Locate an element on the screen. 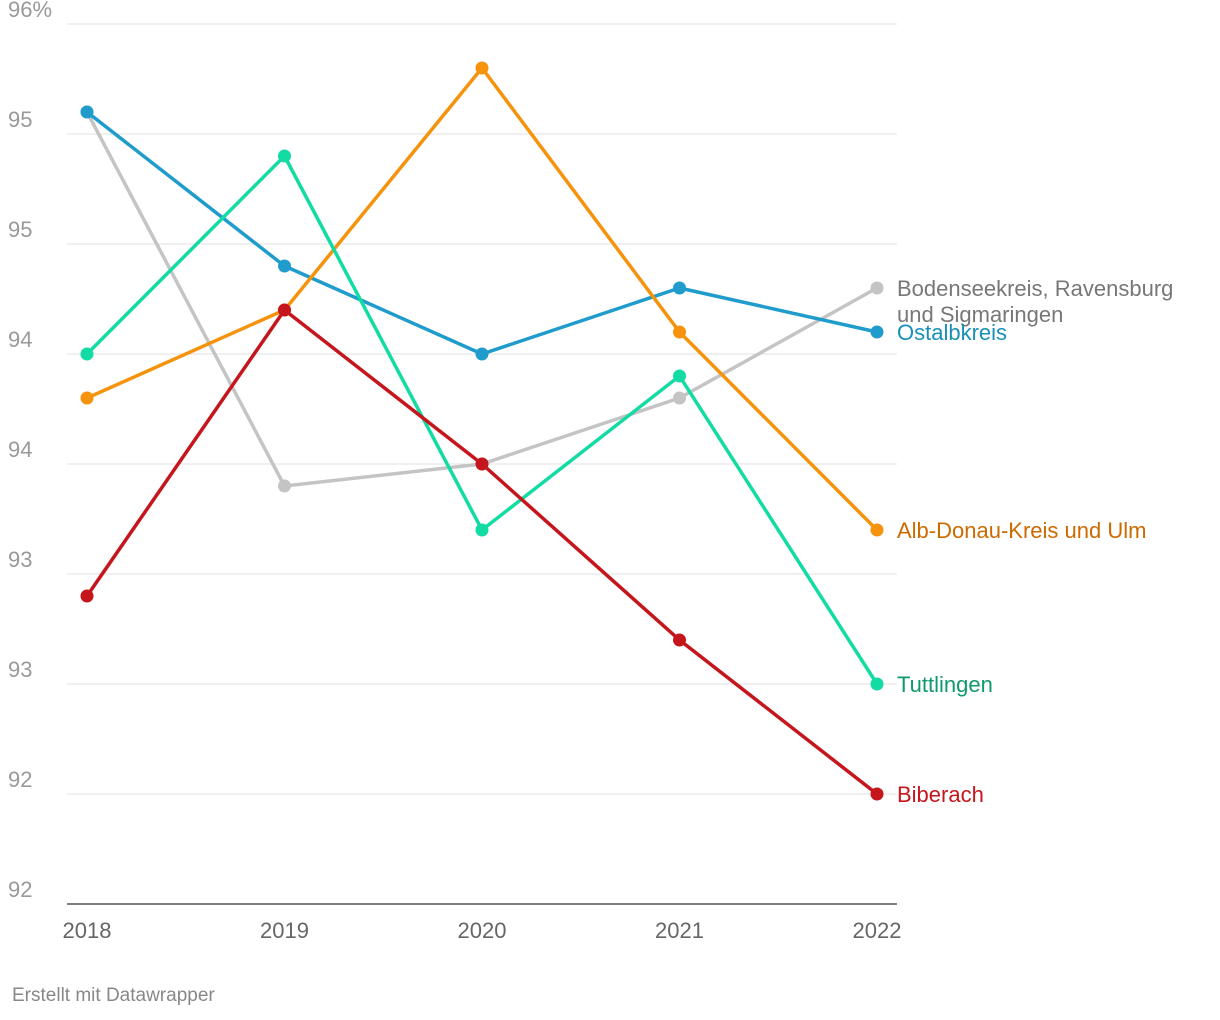  series-label: Biberach is located at coordinates (940, 794).